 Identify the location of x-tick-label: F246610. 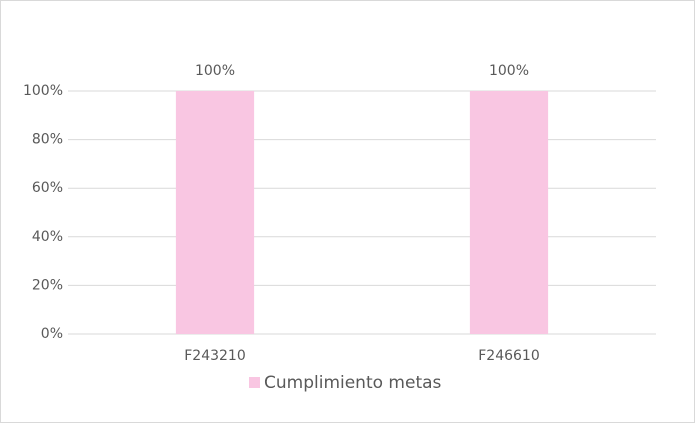
(509, 356).